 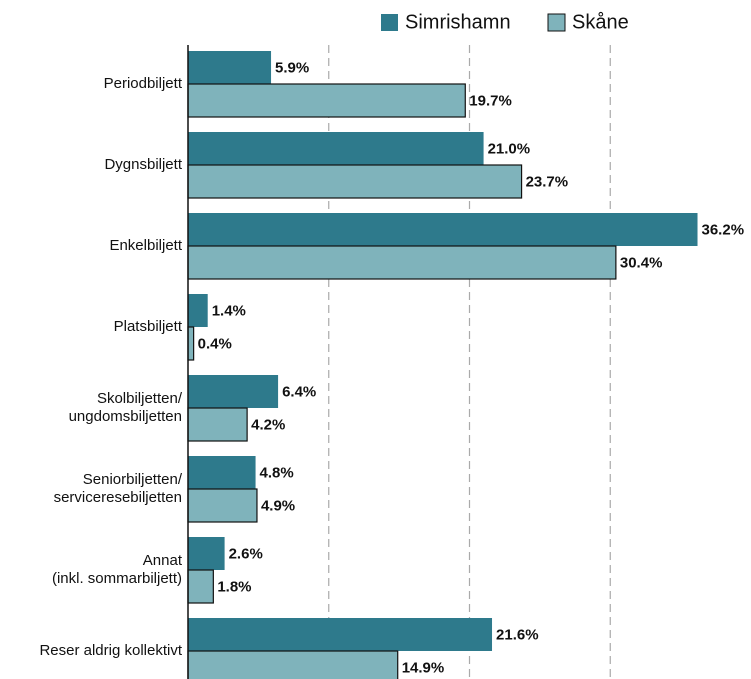 I want to click on y-tick-label: Reser aldrig kollektivt, so click(x=110, y=650).